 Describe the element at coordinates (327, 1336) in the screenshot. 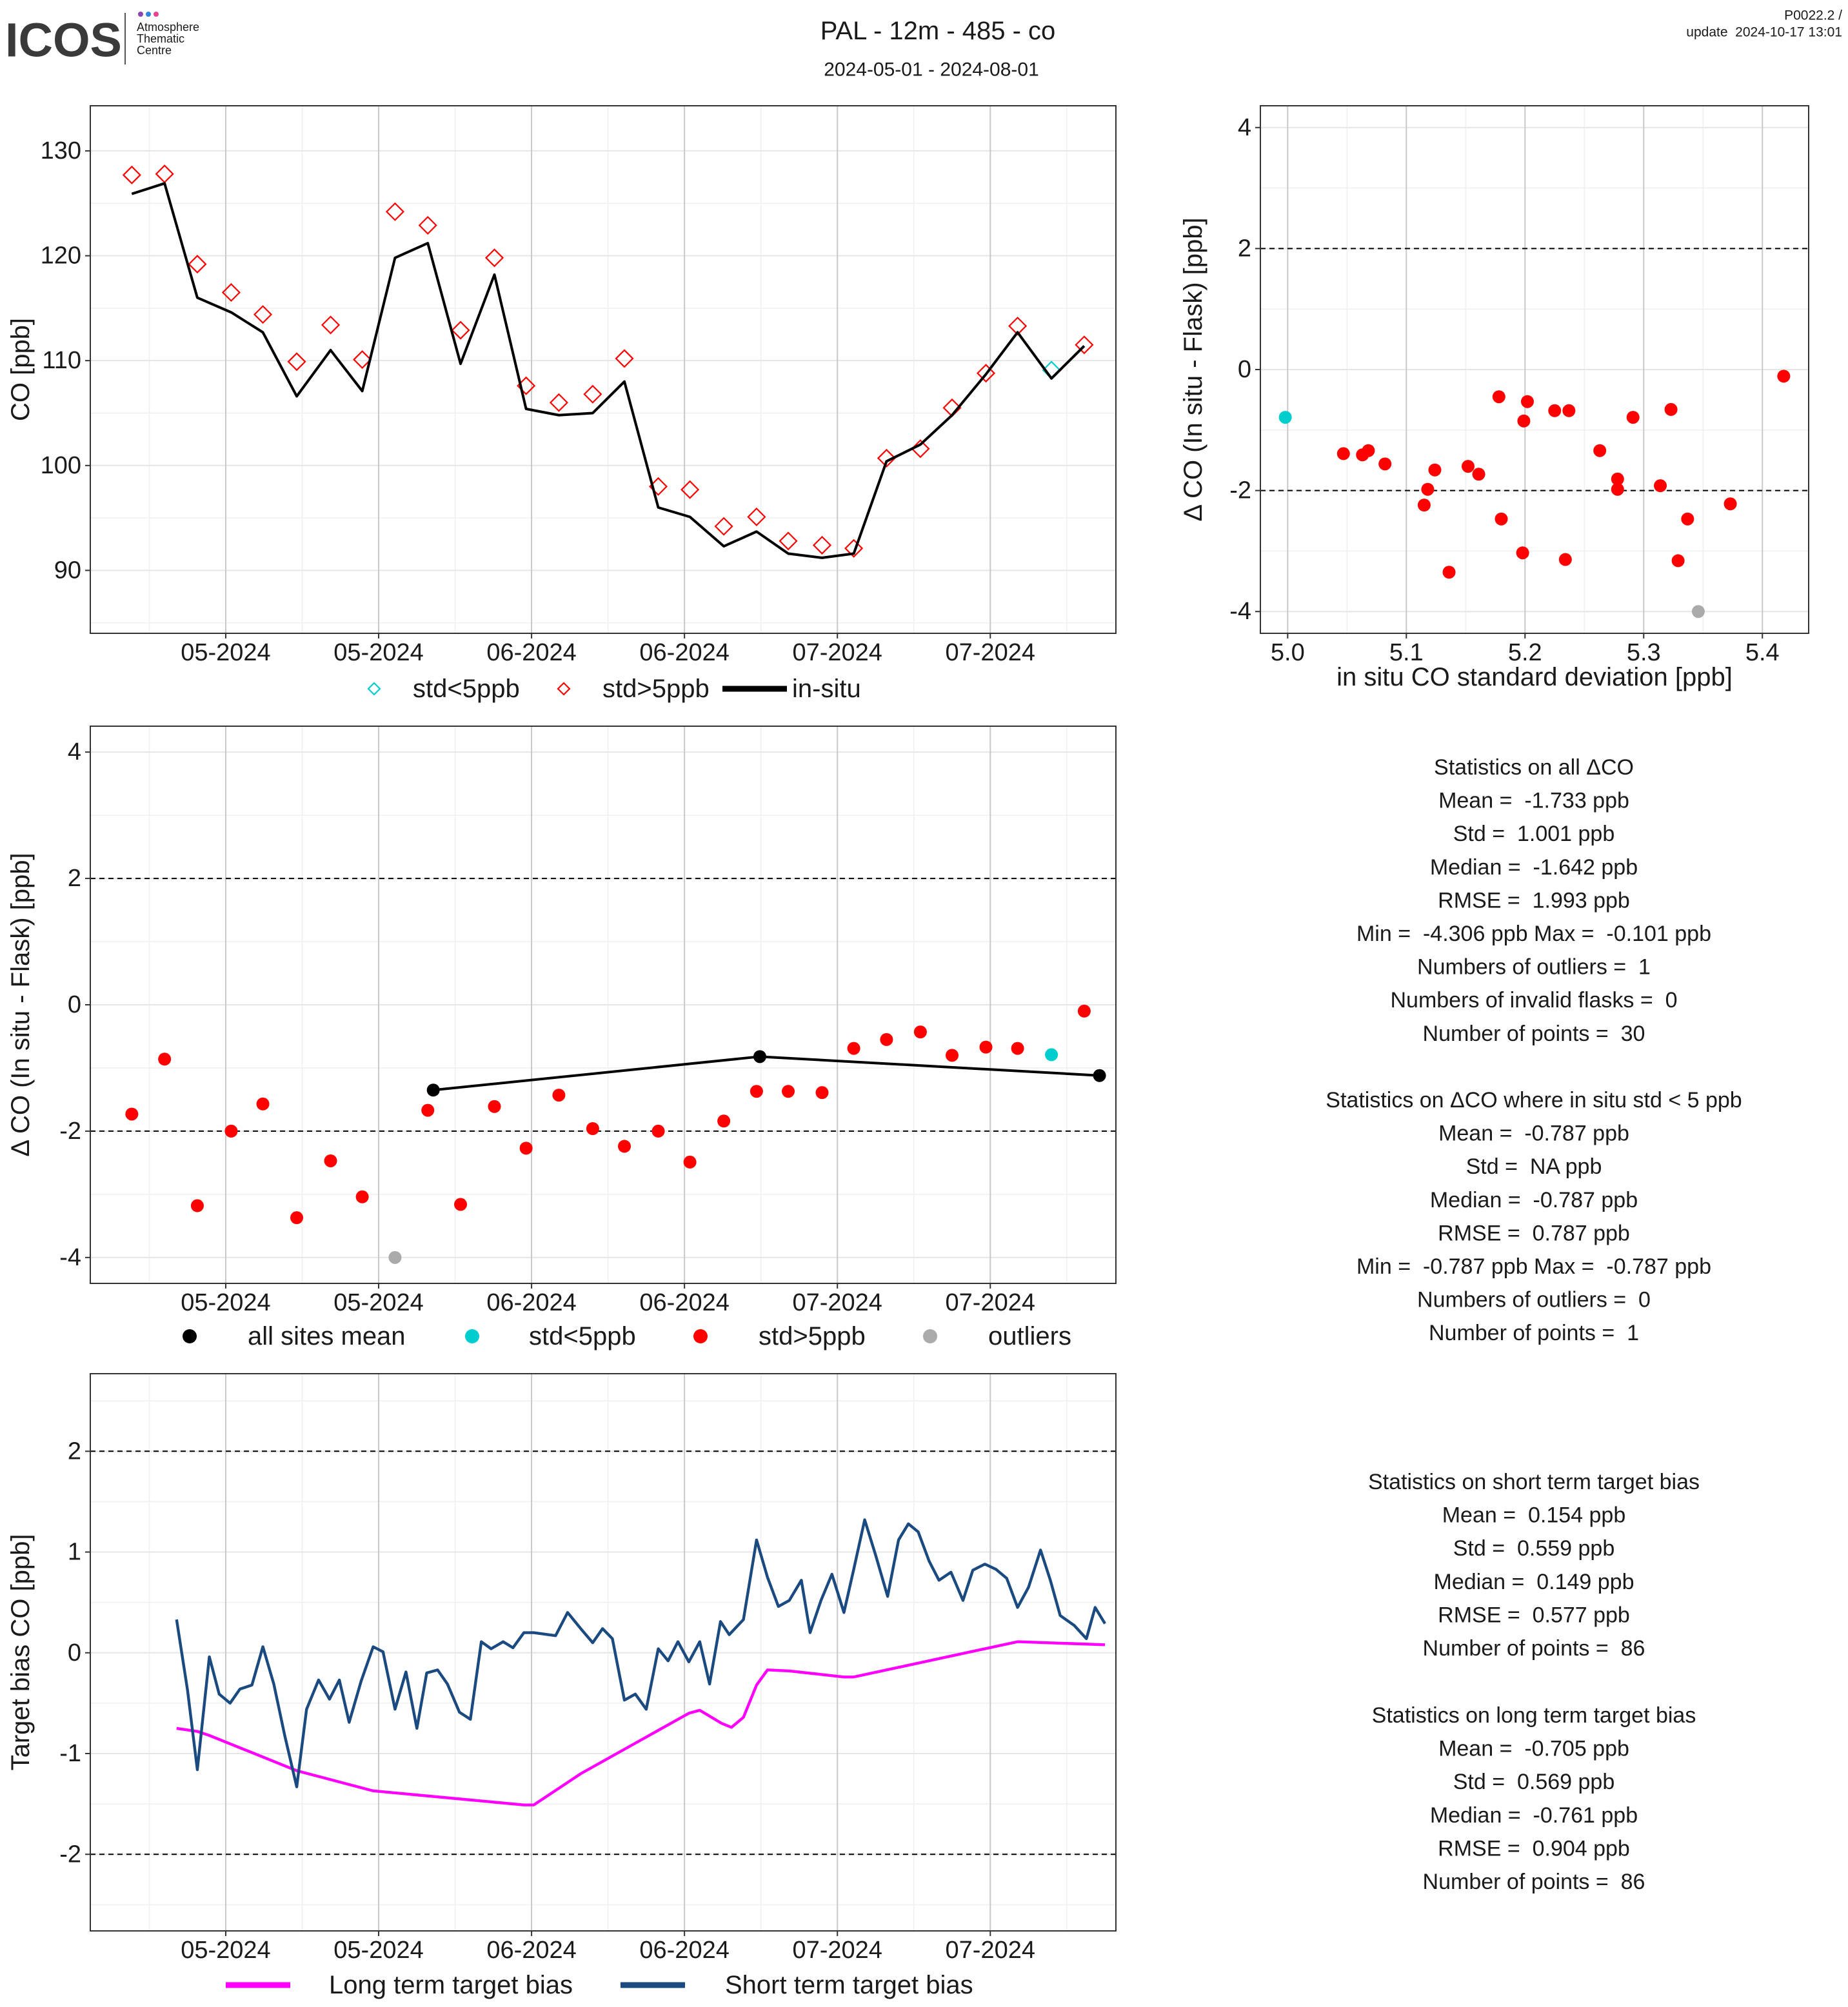

I see `legend-label: all sites mean` at that location.